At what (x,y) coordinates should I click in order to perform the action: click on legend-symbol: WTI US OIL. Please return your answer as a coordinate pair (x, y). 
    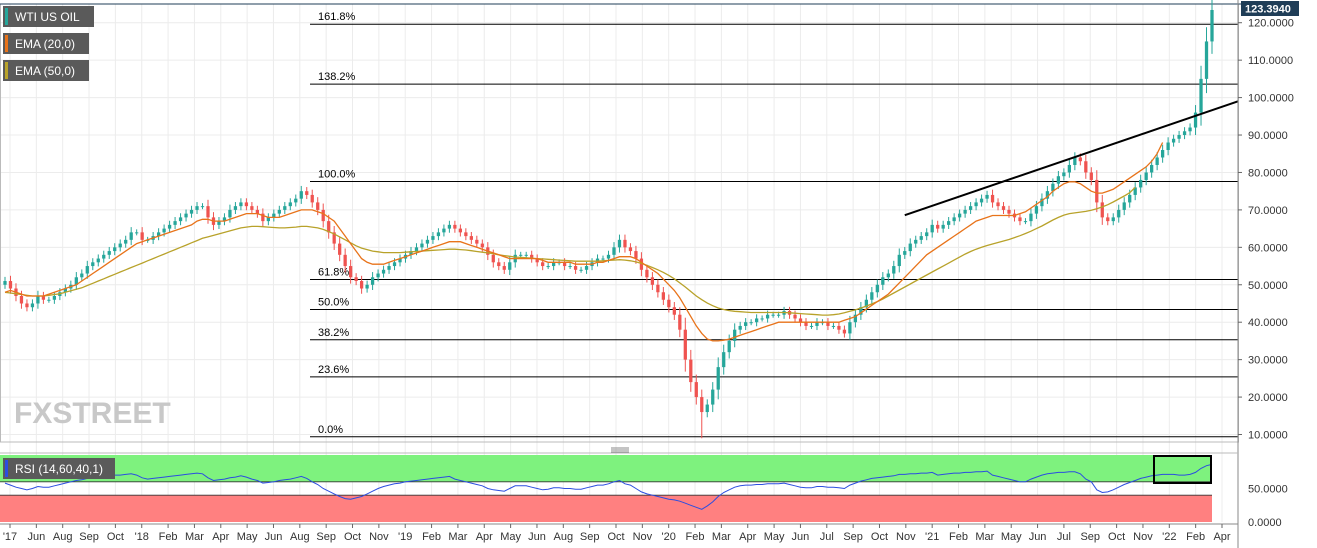
    Looking at the image, I should click on (48, 16).